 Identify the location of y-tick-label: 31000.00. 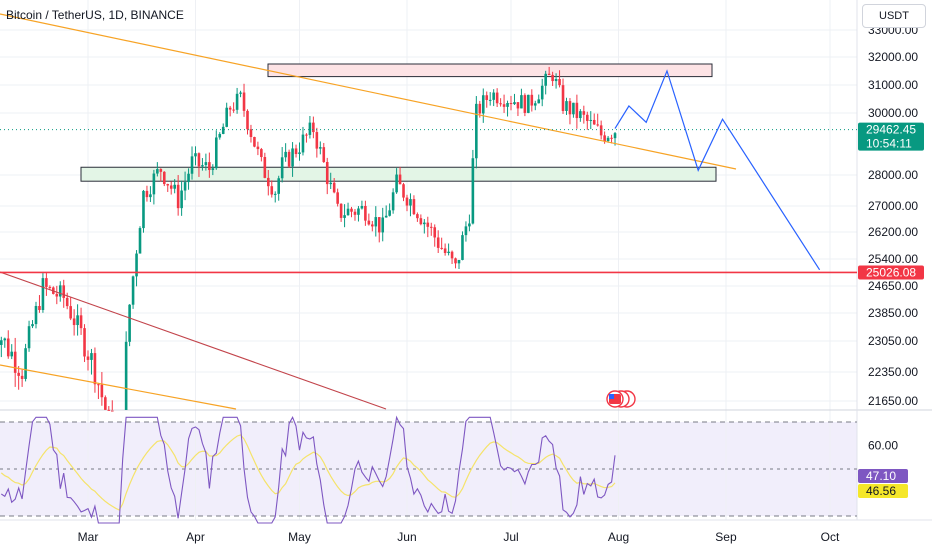
(893, 85).